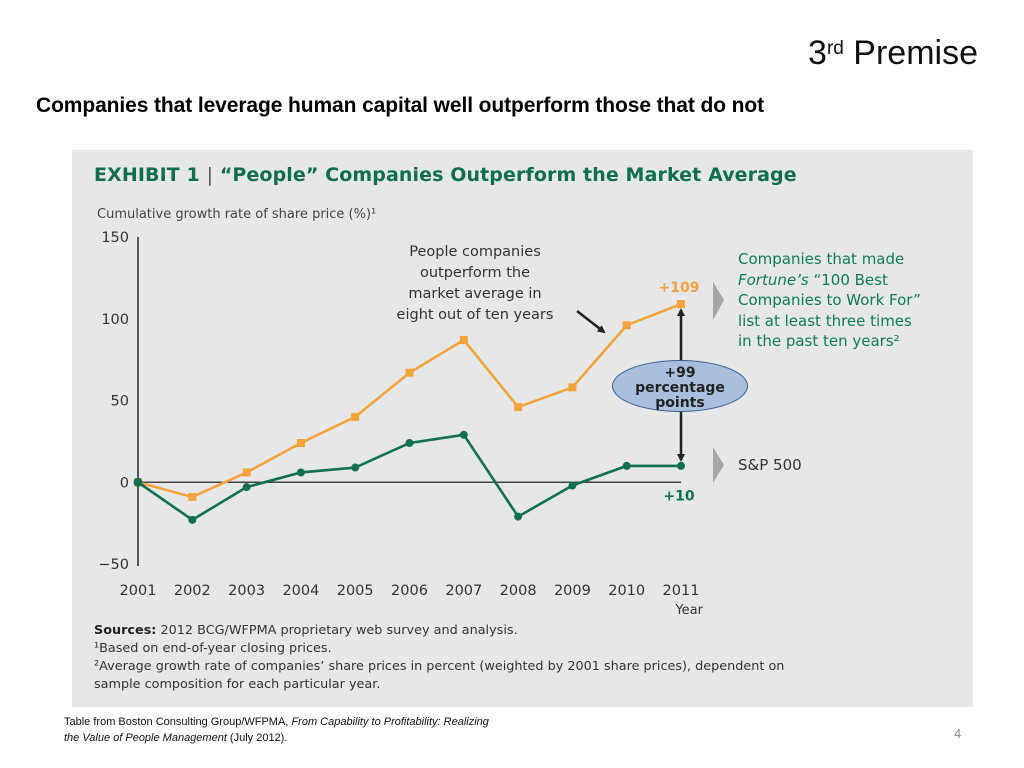 This screenshot has height=768, width=1024. Describe the element at coordinates (773, 279) in the screenshot. I see `legend-italic: Fortune’s` at that location.